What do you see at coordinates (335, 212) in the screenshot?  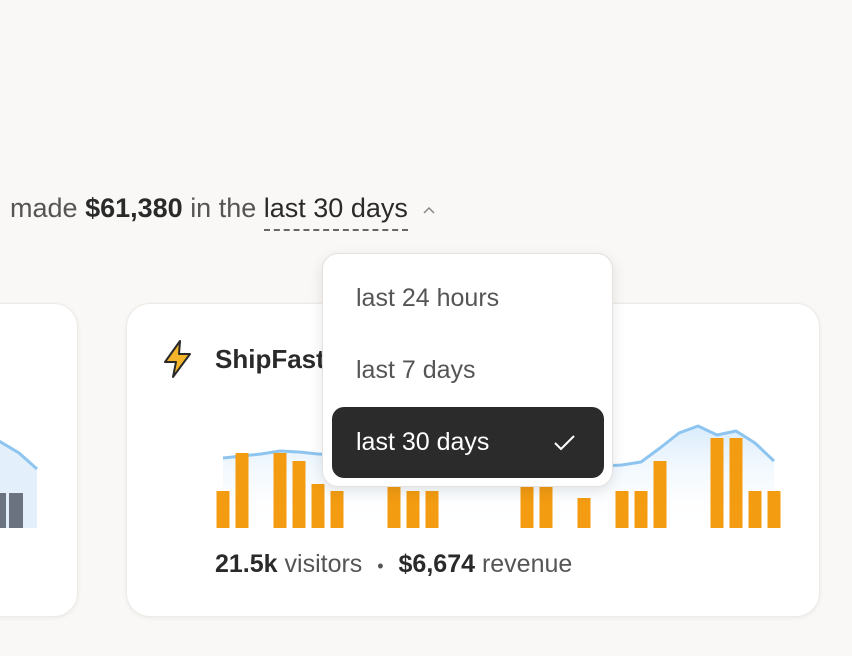 I see `period-selector: last 30 days` at bounding box center [335, 212].